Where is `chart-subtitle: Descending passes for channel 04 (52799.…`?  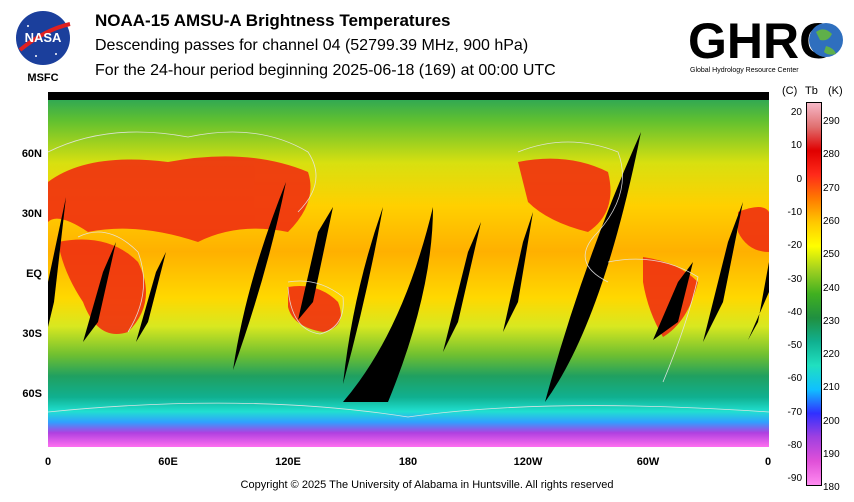
chart-subtitle: Descending passes for channel 04 (52799.… is located at coordinates (312, 45).